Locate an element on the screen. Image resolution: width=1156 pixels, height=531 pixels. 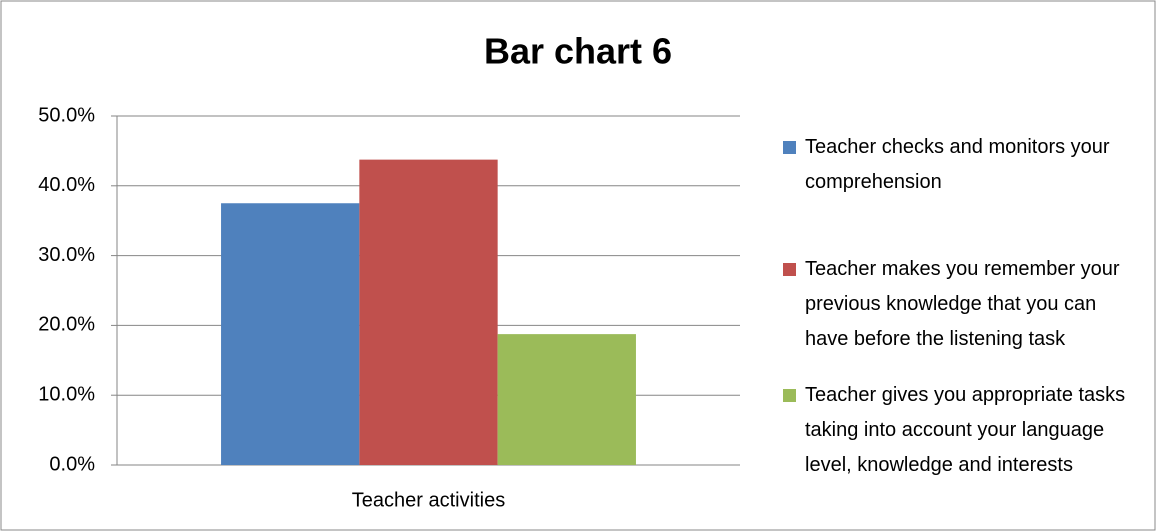
chart-title: Bar chart 6 is located at coordinates (578, 51).